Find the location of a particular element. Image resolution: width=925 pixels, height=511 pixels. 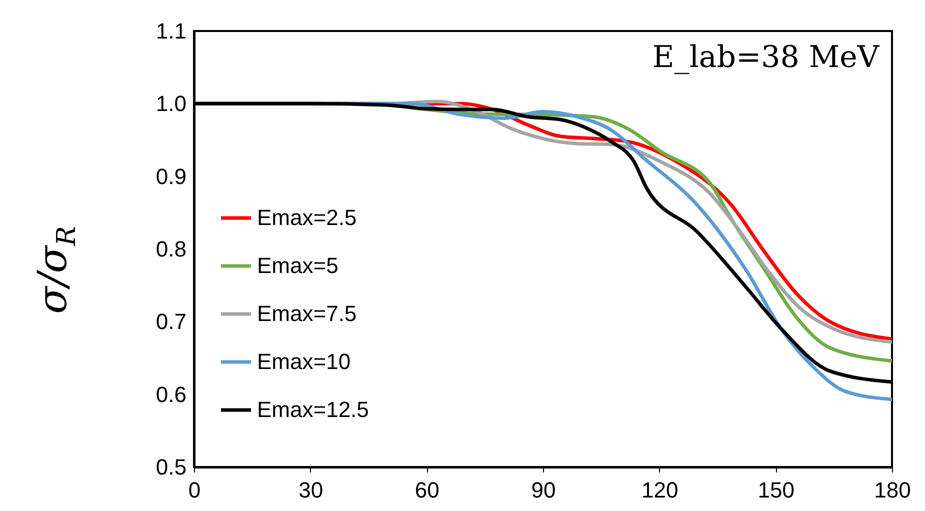

x-tick-label: 90 is located at coordinates (543, 490).